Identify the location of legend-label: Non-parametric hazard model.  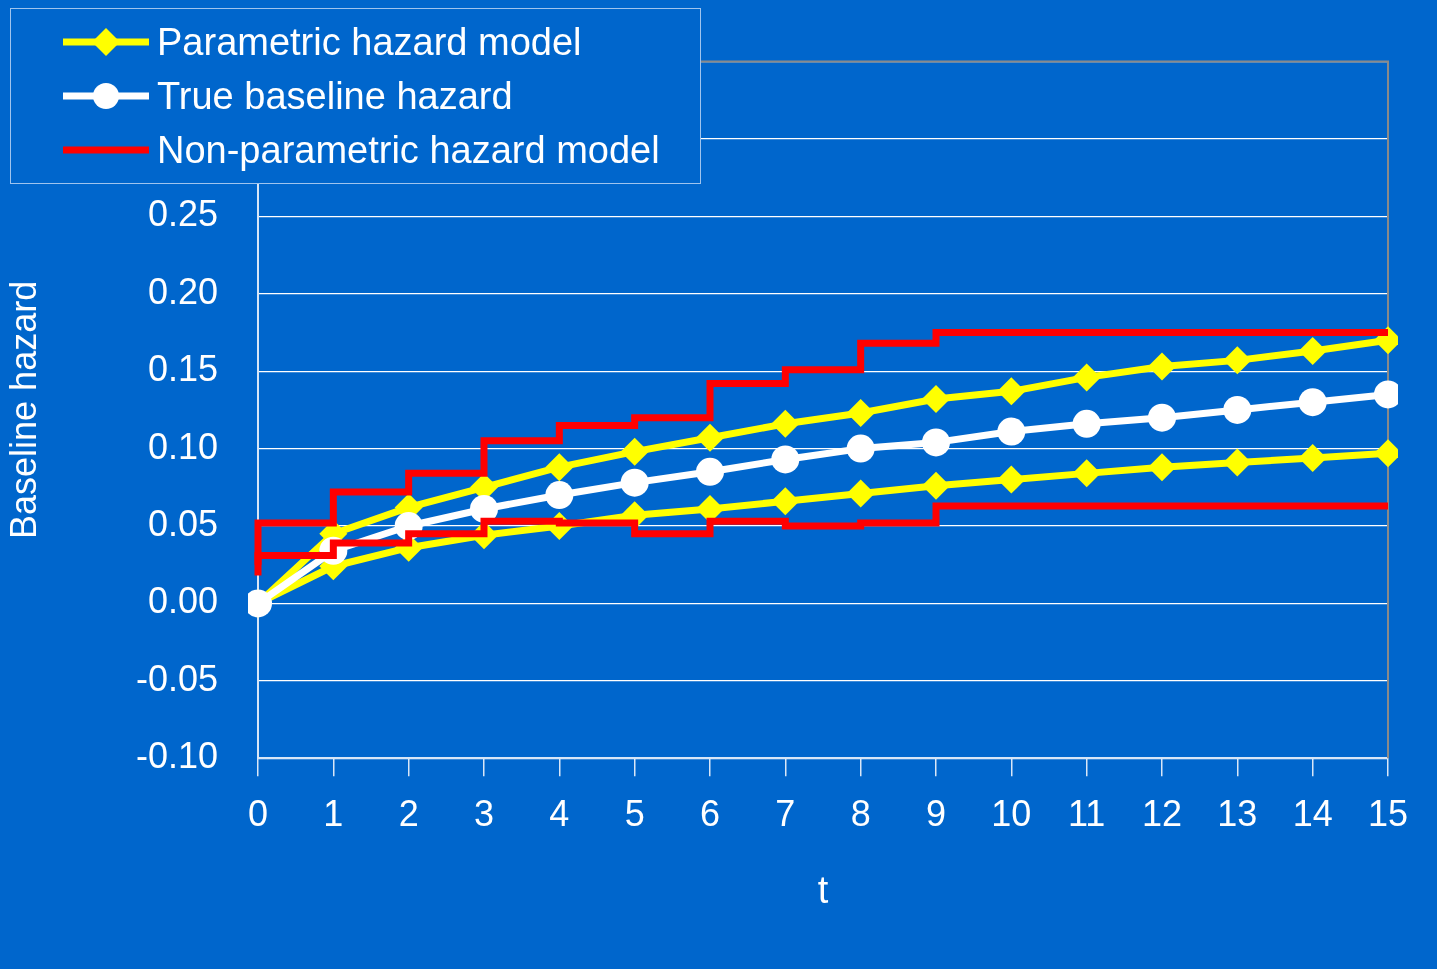
(408, 150).